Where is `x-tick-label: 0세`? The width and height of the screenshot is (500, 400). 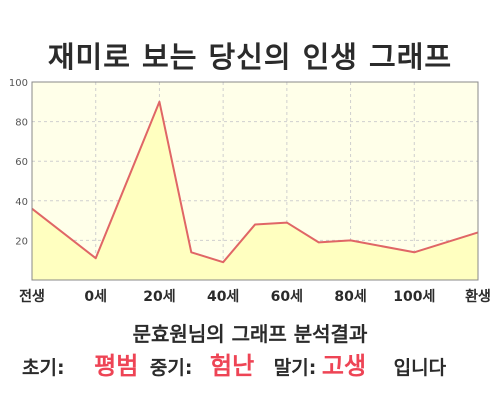 x-tick-label: 0세 is located at coordinates (95, 297).